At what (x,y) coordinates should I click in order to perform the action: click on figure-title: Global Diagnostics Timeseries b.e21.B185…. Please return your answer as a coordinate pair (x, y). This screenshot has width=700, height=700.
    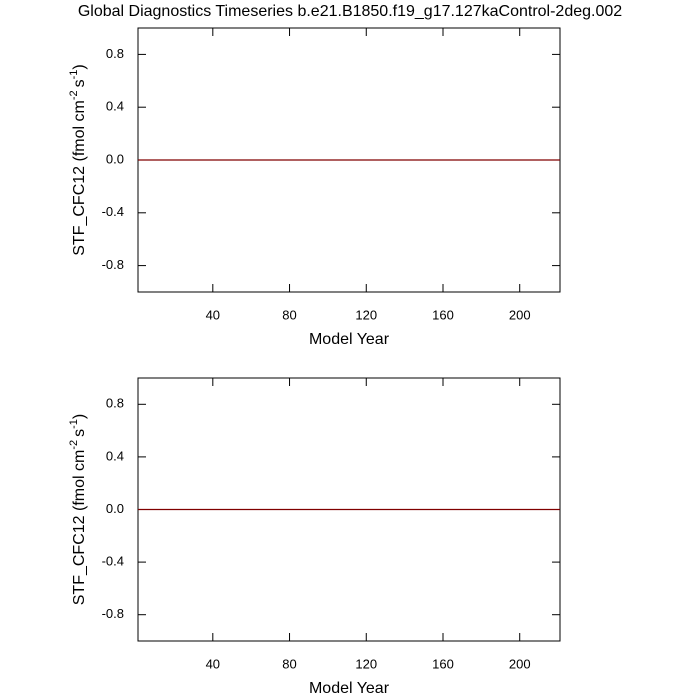
    Looking at the image, I should click on (350, 11).